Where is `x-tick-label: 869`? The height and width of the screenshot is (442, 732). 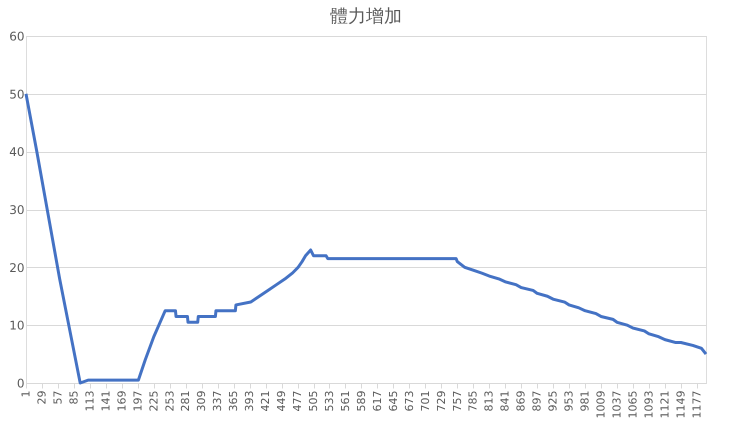
x-tick-label: 869 is located at coordinates (521, 401).